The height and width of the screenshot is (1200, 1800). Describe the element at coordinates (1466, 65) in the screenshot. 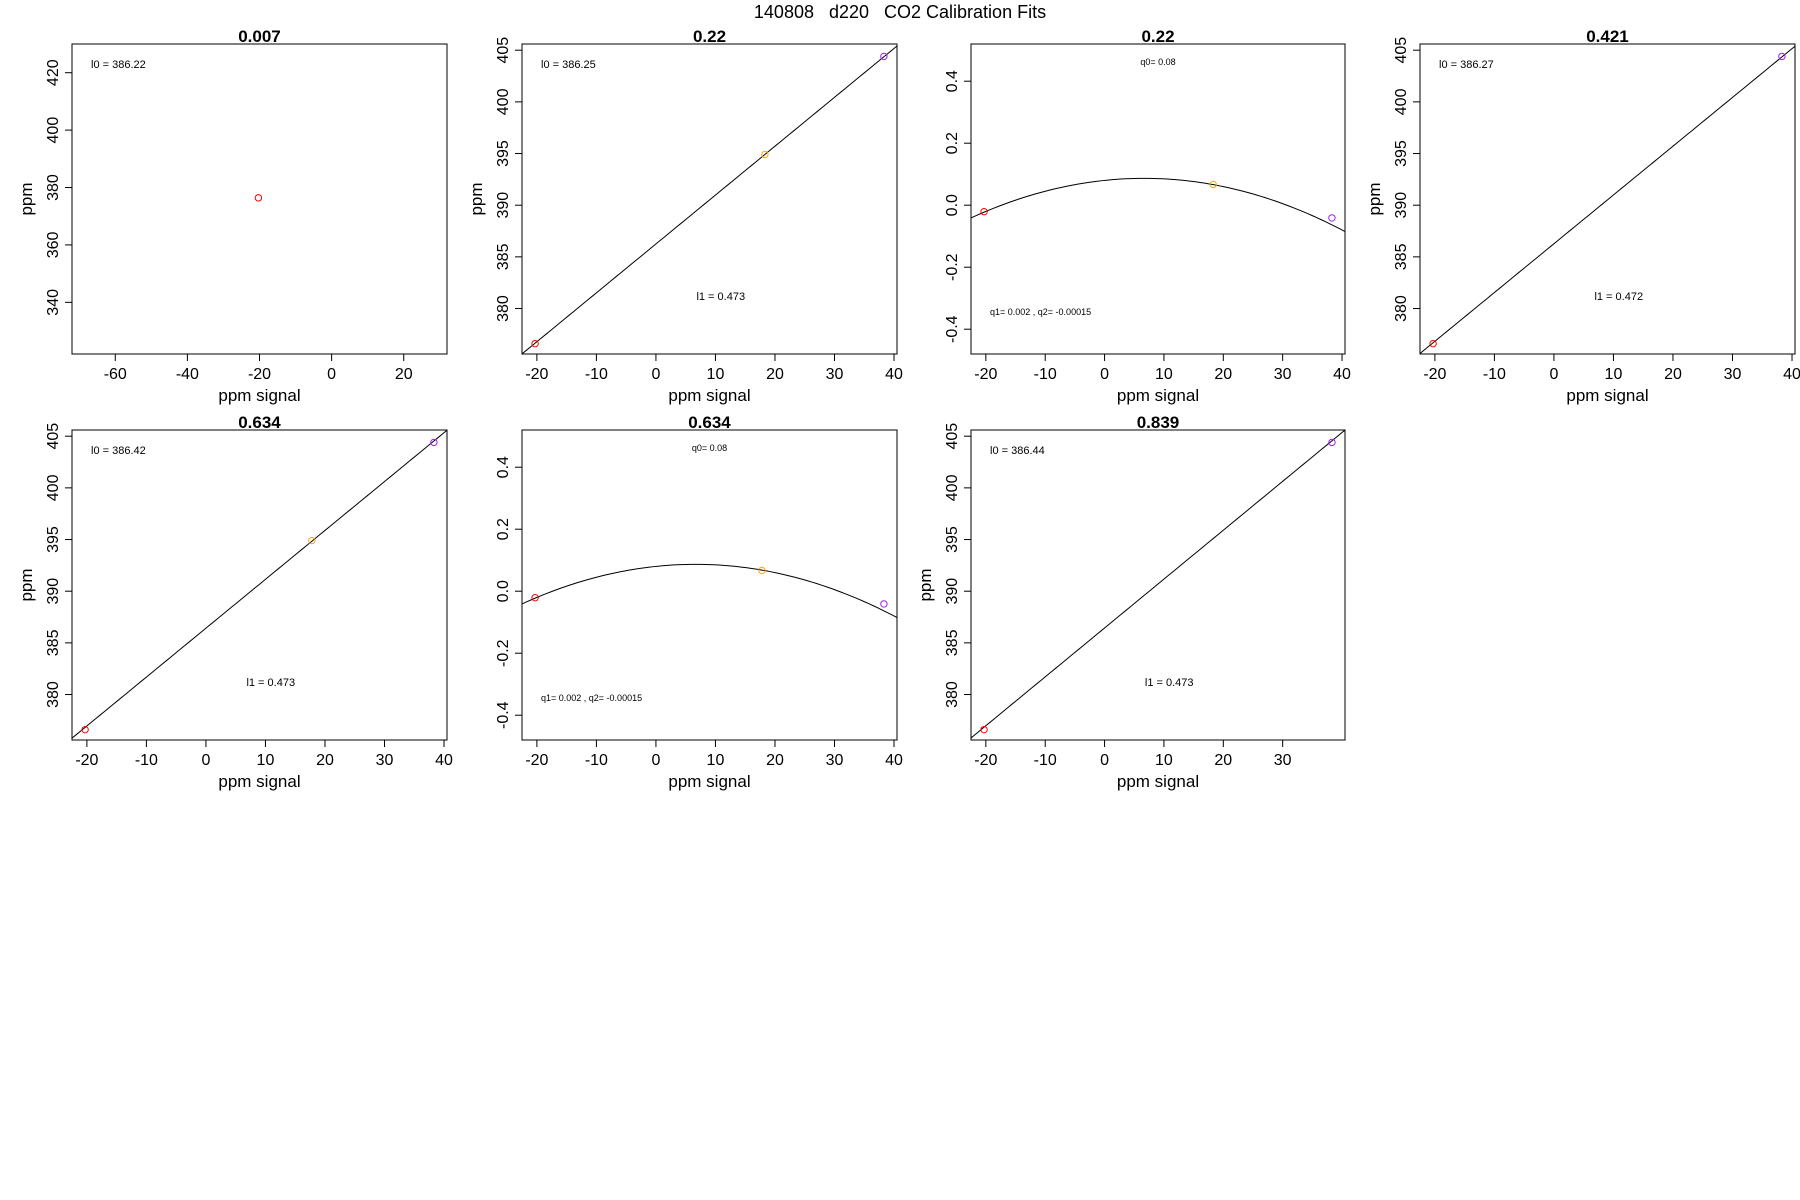

I see `fit-annotation: l0 = 386.27` at that location.